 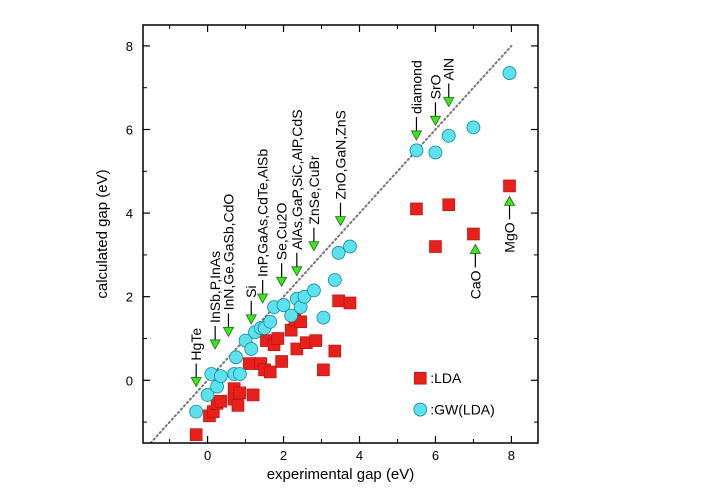 I want to click on x-tick-label: 2, so click(x=283, y=455).